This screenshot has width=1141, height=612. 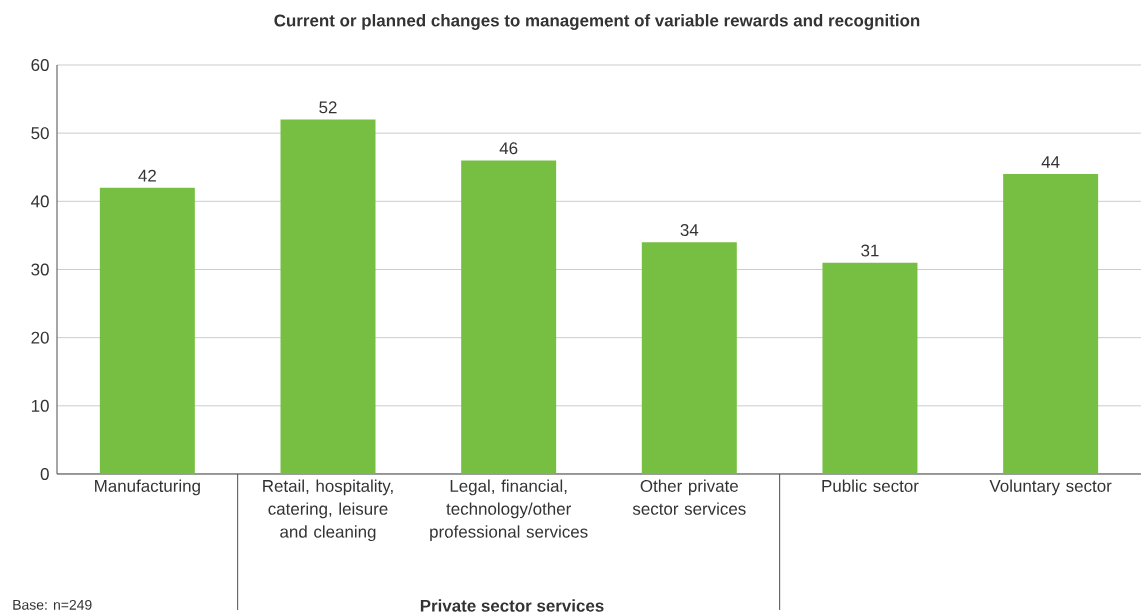 I want to click on x-tick-label: Retail, hospitality, catering, leisure and cleaning, so click(x=328, y=510).